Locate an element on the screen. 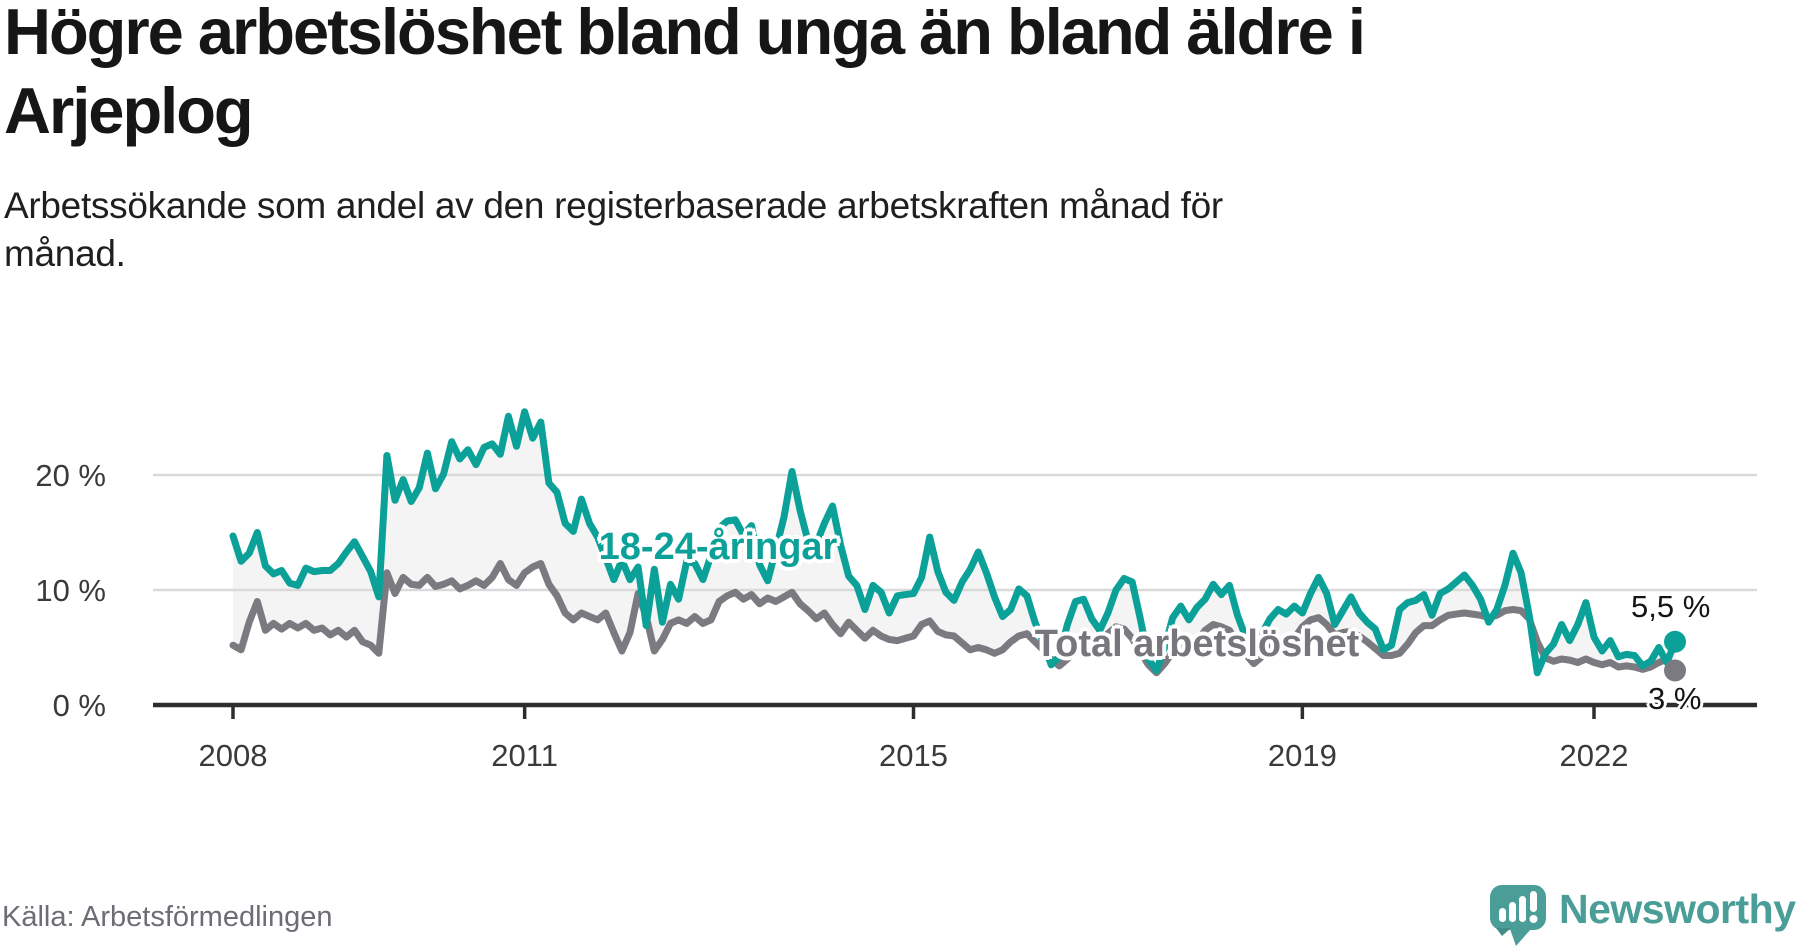 This screenshot has width=1800, height=948. page-title-line2: Arjeplog is located at coordinates (129, 110).